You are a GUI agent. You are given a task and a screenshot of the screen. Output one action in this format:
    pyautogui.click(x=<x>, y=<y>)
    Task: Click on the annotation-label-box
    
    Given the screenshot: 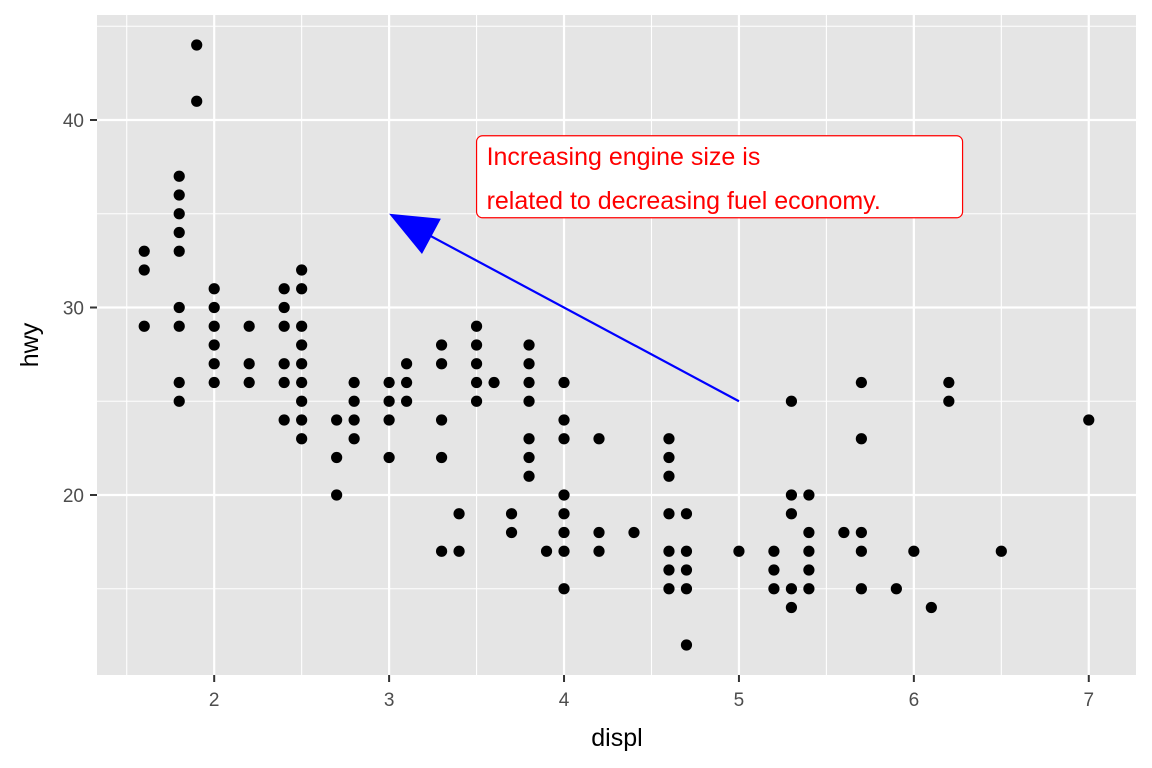 What is the action you would take?
    pyautogui.click(x=719, y=177)
    